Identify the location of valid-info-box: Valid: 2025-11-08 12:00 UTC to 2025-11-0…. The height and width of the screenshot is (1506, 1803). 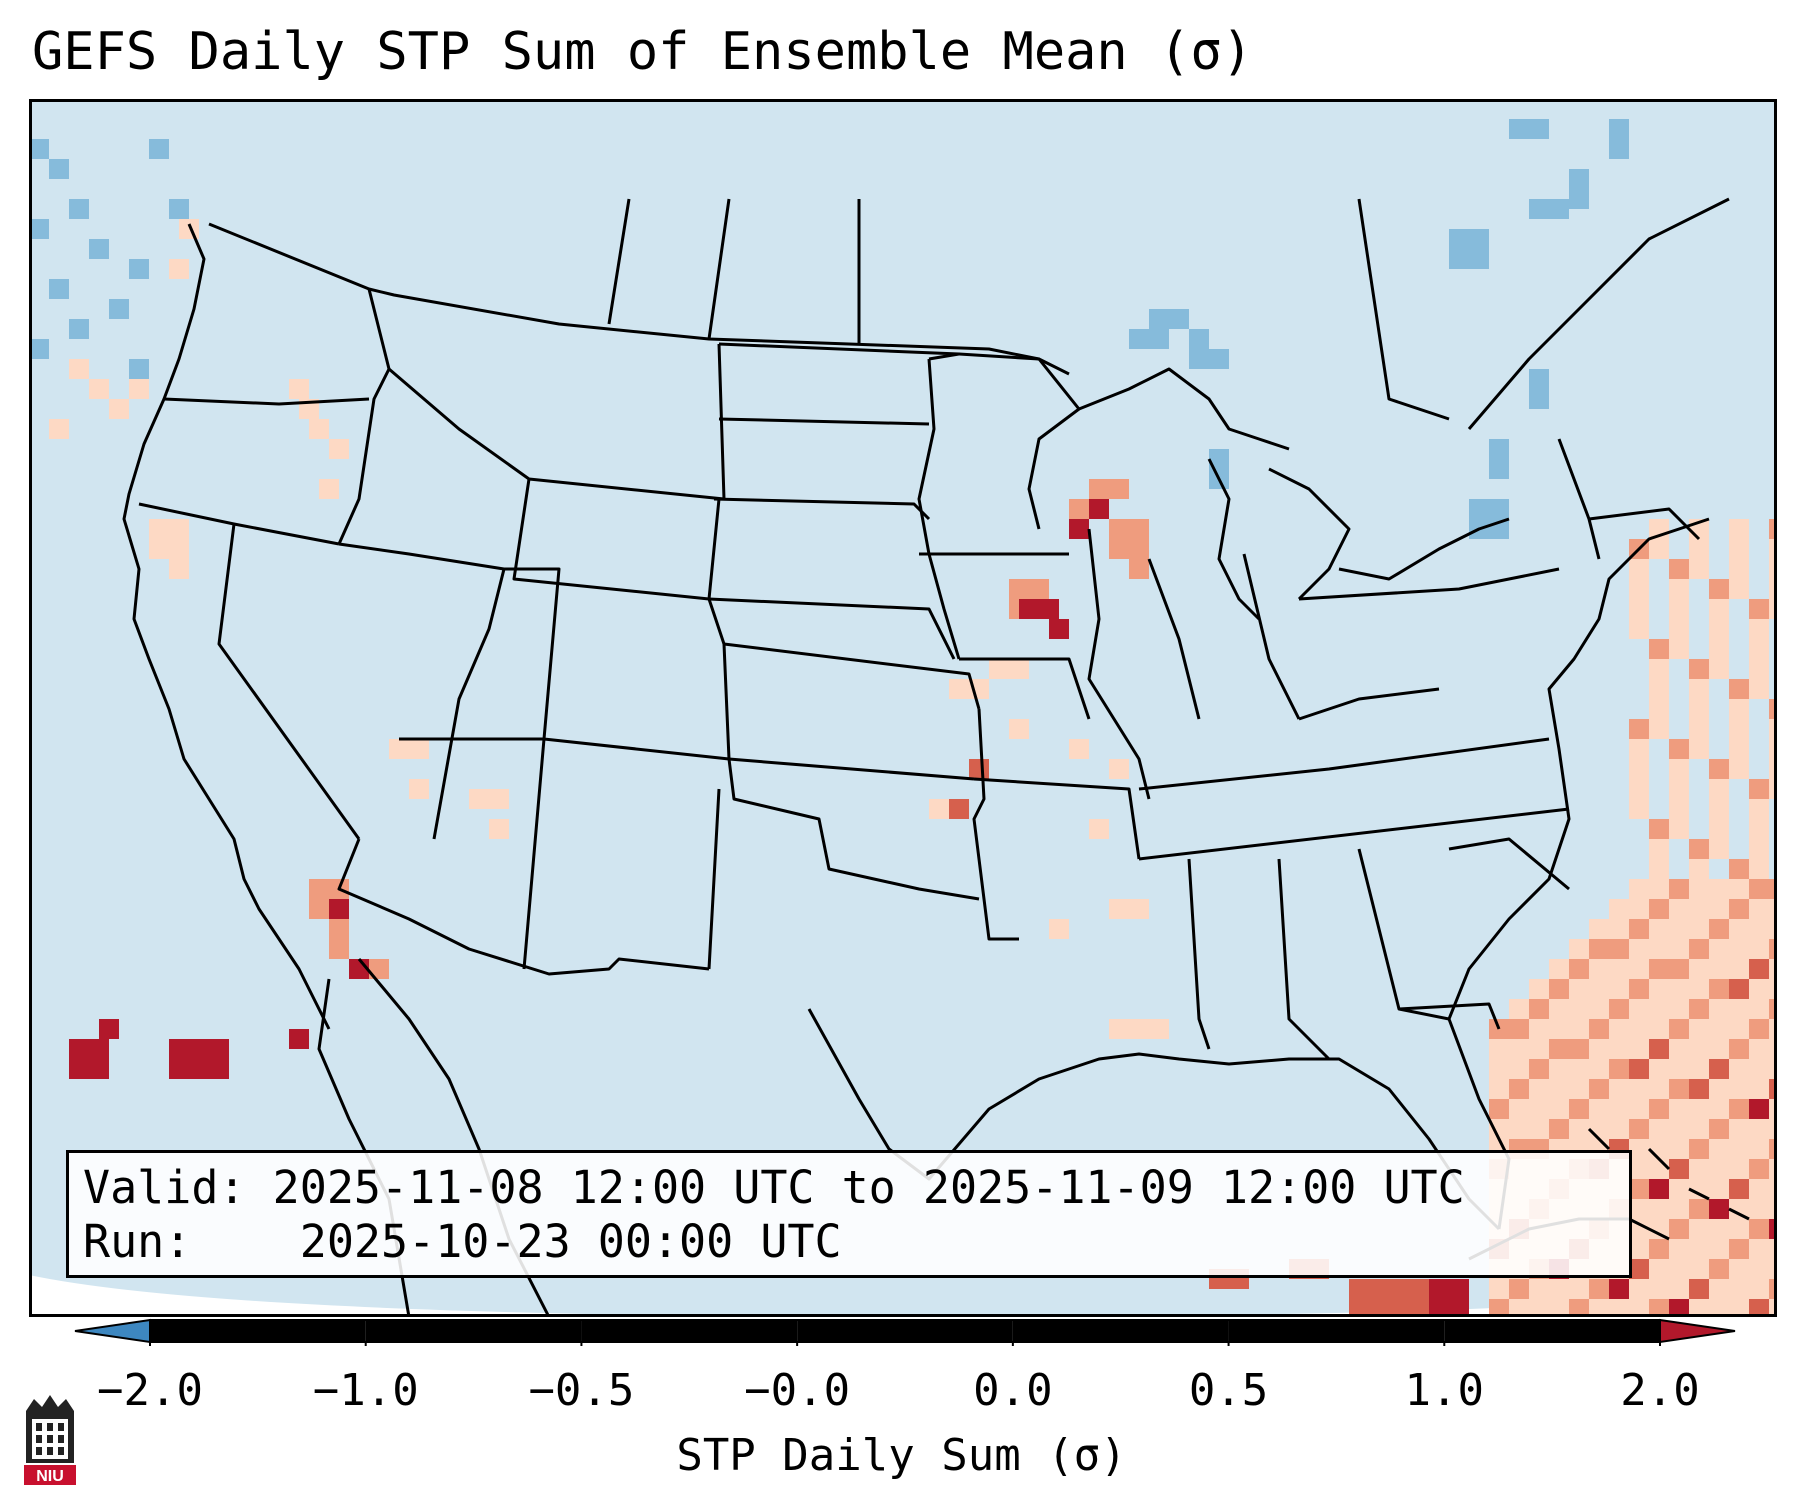
(849, 1214).